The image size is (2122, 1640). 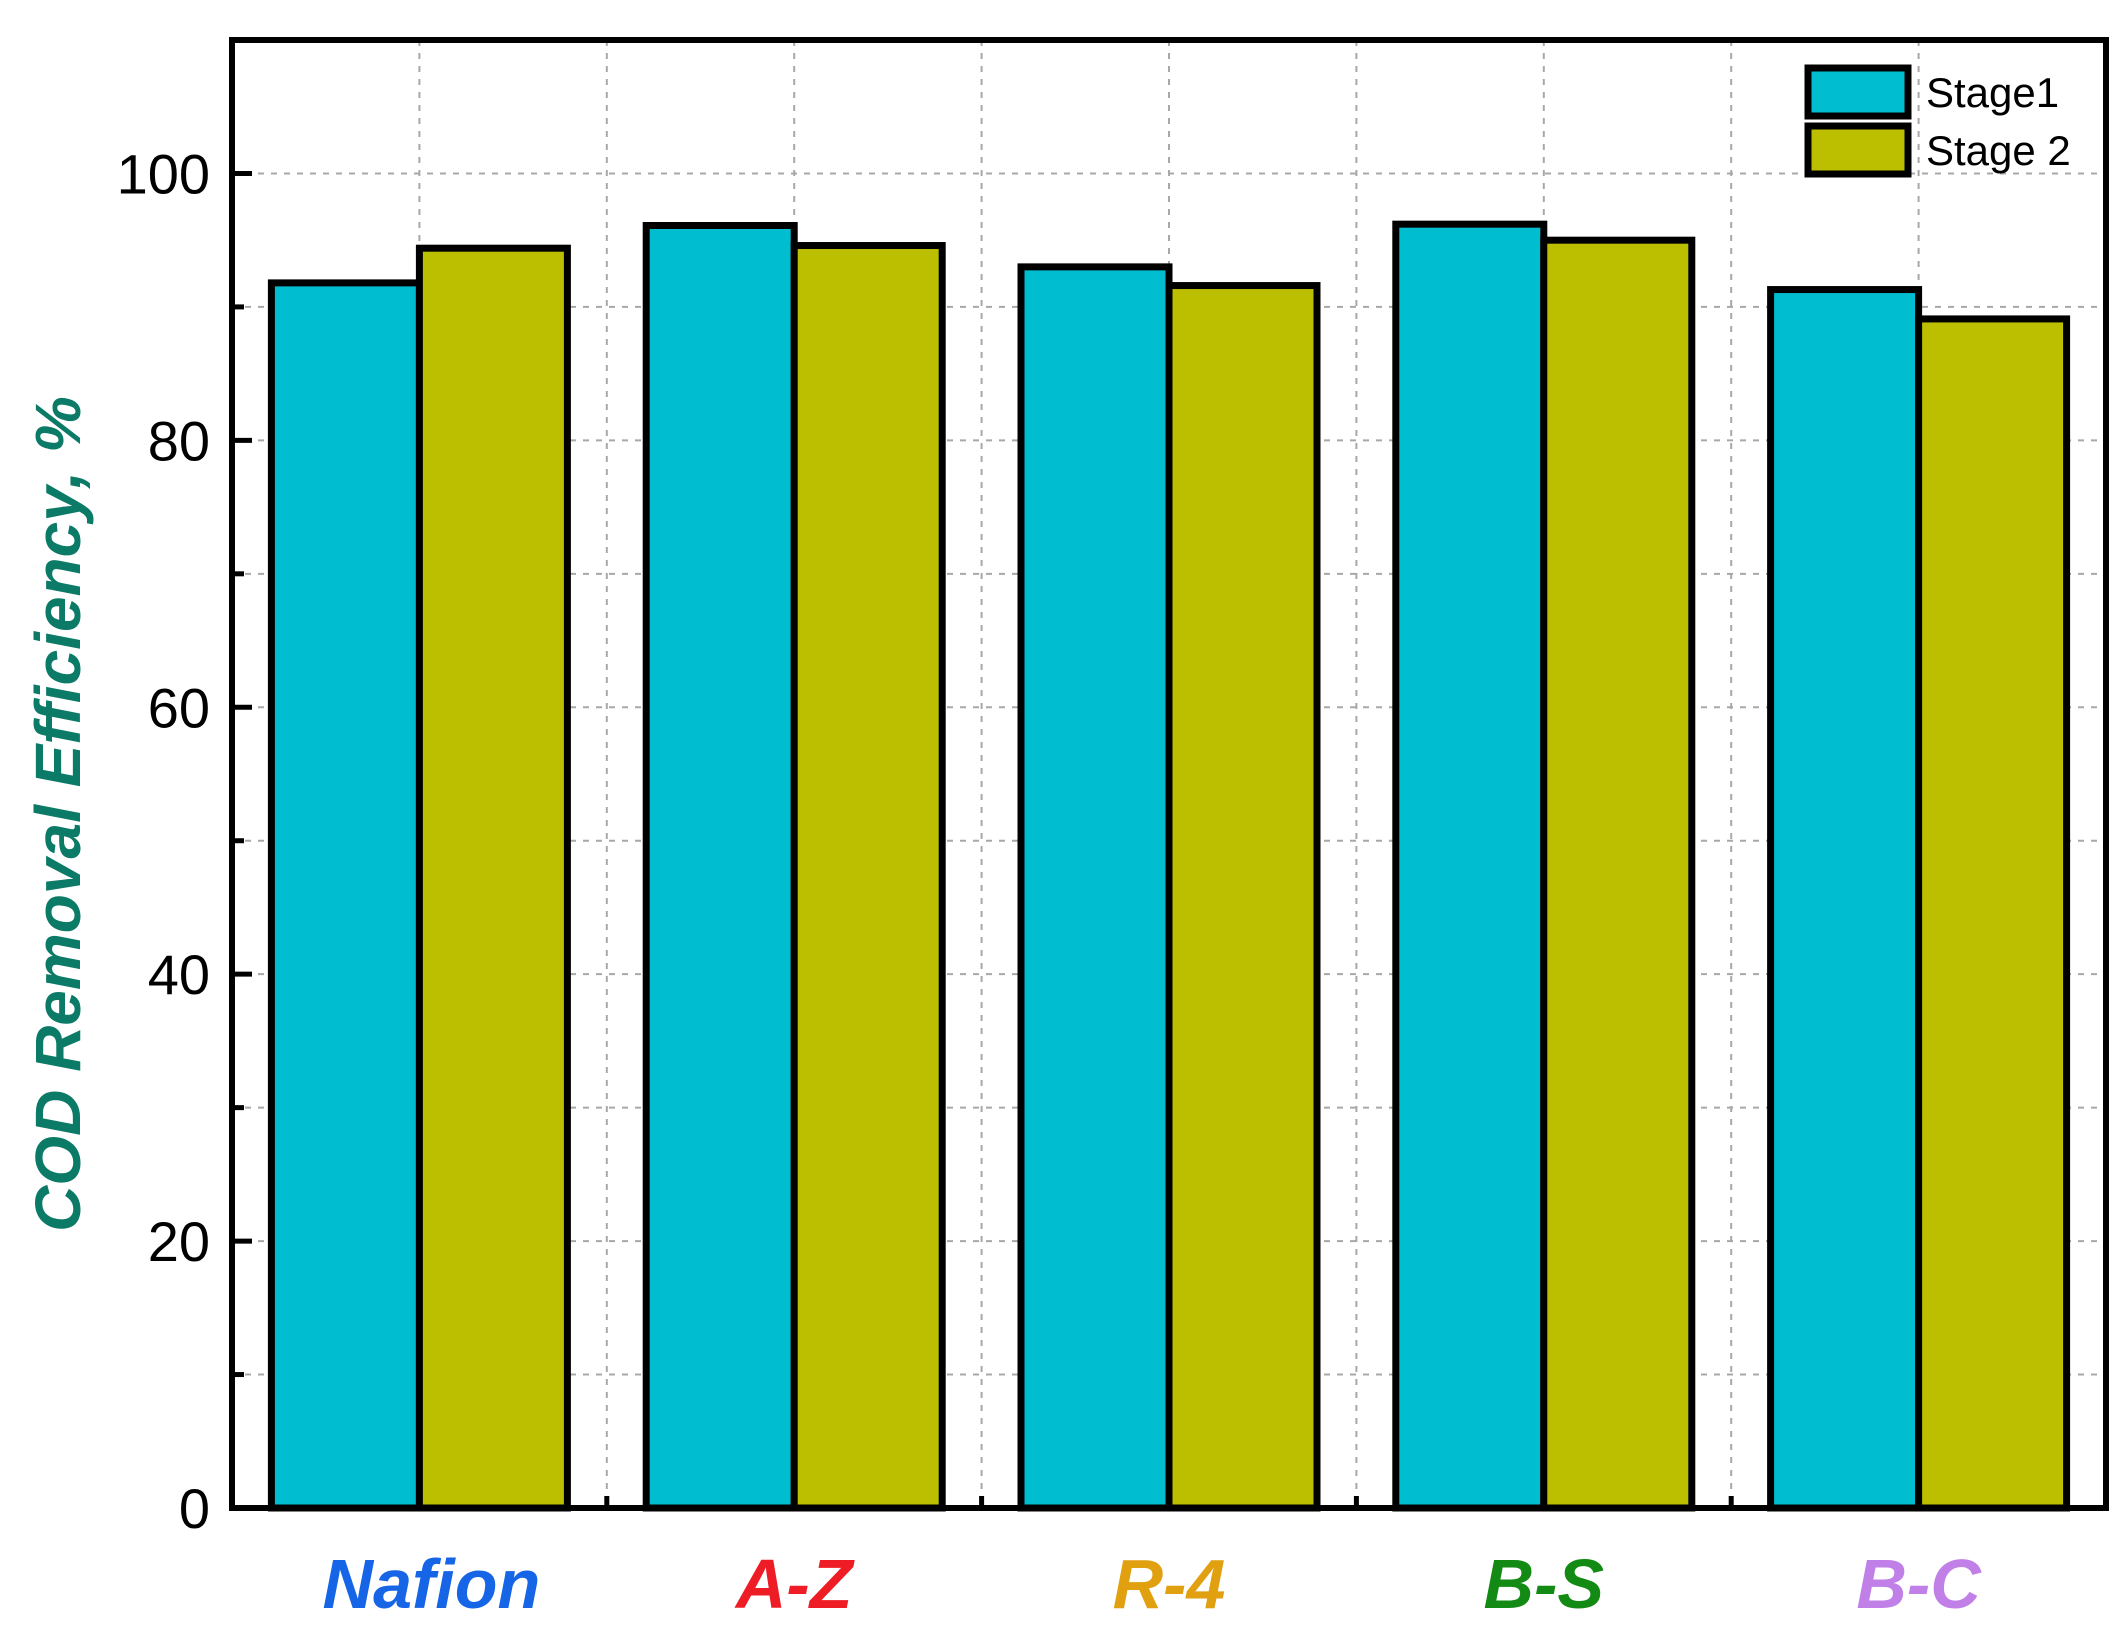 What do you see at coordinates (794, 1584) in the screenshot?
I see `x-category-label: A-Z` at bounding box center [794, 1584].